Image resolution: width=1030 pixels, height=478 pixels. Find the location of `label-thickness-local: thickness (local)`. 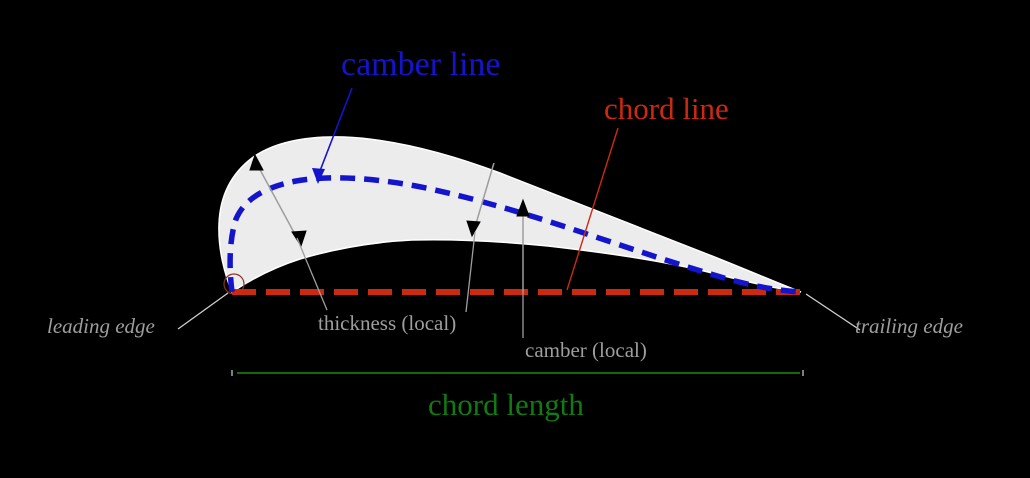

label-thickness-local: thickness (local) is located at coordinates (387, 323).